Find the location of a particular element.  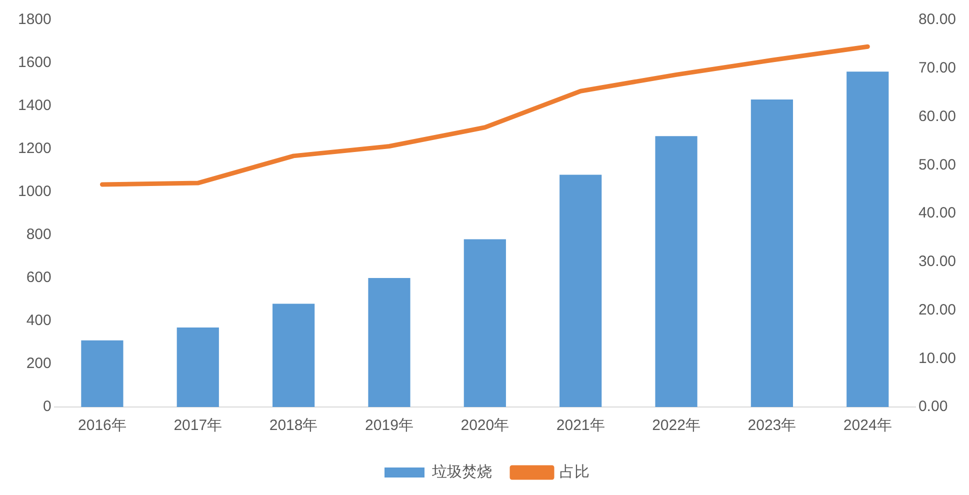

y2-tick-label: 60.00 is located at coordinates (937, 116).